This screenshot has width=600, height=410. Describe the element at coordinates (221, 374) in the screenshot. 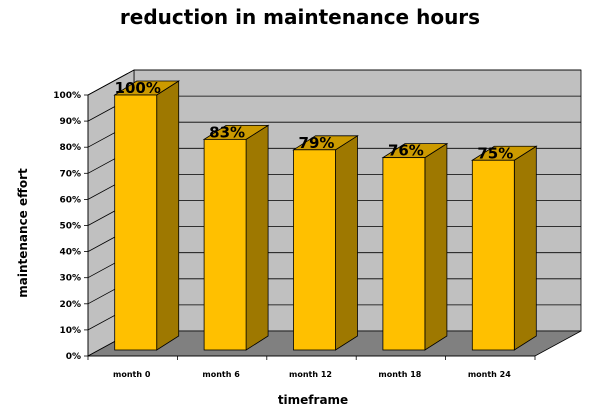

I see `x-tick-label: month 6` at that location.